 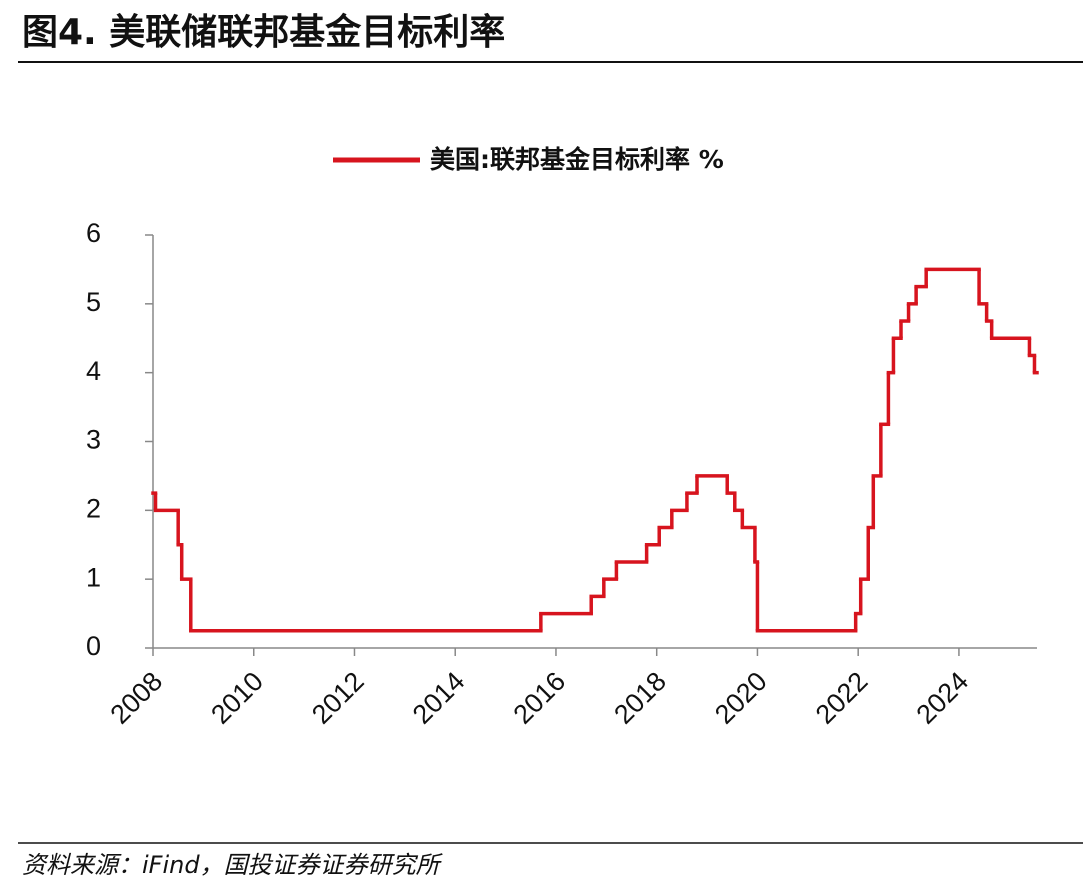 I want to click on y-tick-label: 2, so click(x=93, y=508).